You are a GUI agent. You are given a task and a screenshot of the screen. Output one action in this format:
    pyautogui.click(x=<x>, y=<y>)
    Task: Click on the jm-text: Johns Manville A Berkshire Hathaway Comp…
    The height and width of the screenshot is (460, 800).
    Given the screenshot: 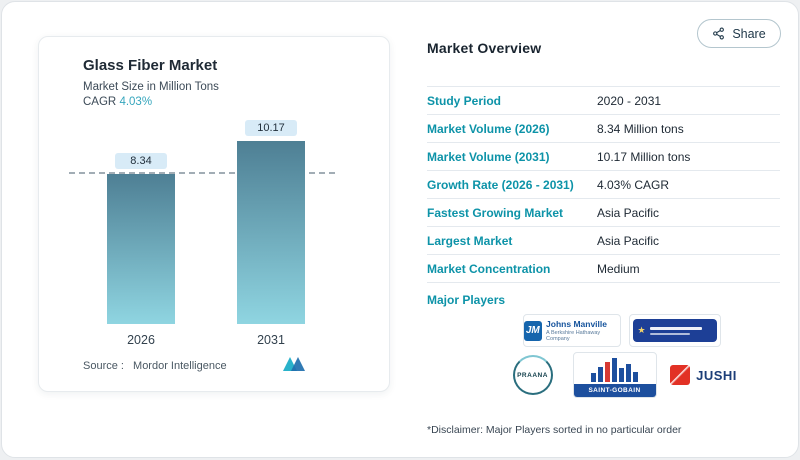 What is the action you would take?
    pyautogui.click(x=582, y=330)
    